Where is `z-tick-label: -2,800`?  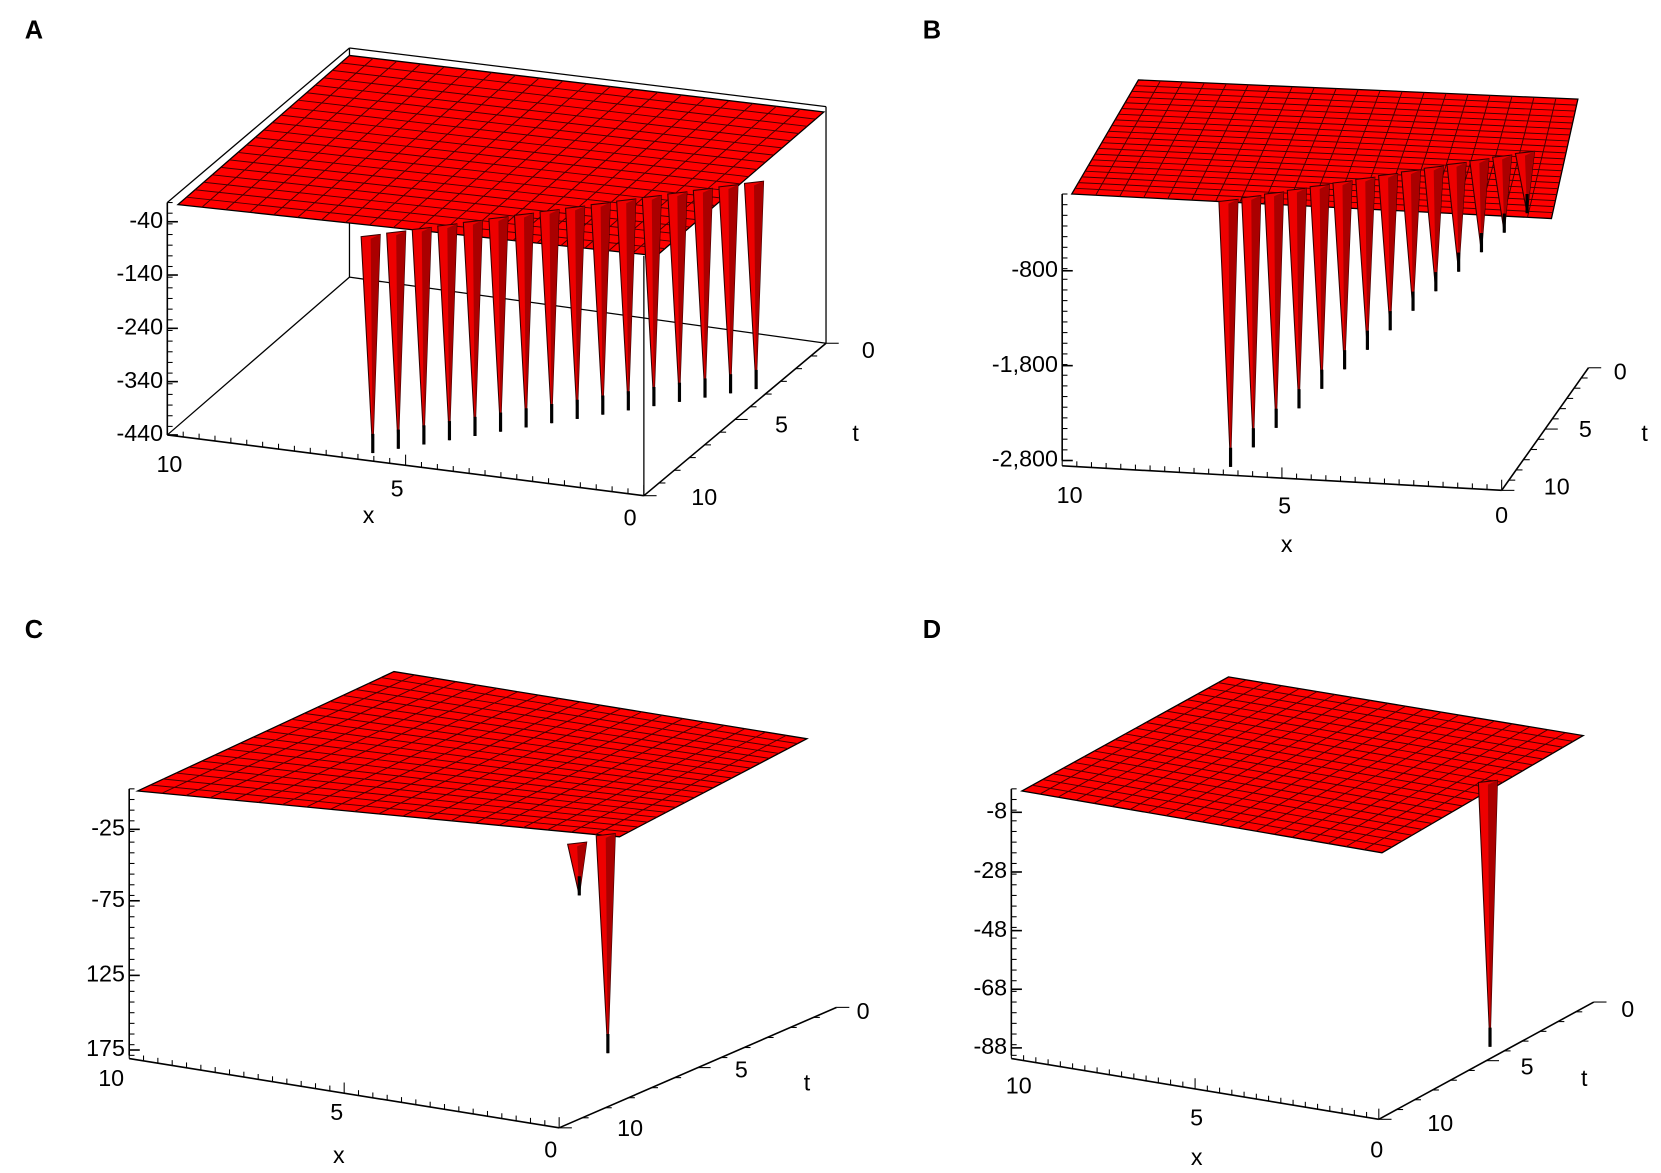 z-tick-label: -2,800 is located at coordinates (1025, 459).